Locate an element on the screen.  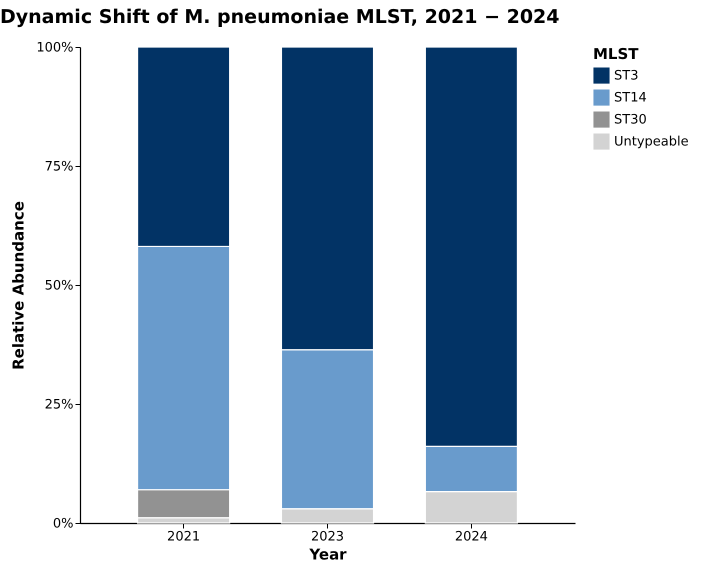
x-tick-label: 2021 is located at coordinates (183, 537).